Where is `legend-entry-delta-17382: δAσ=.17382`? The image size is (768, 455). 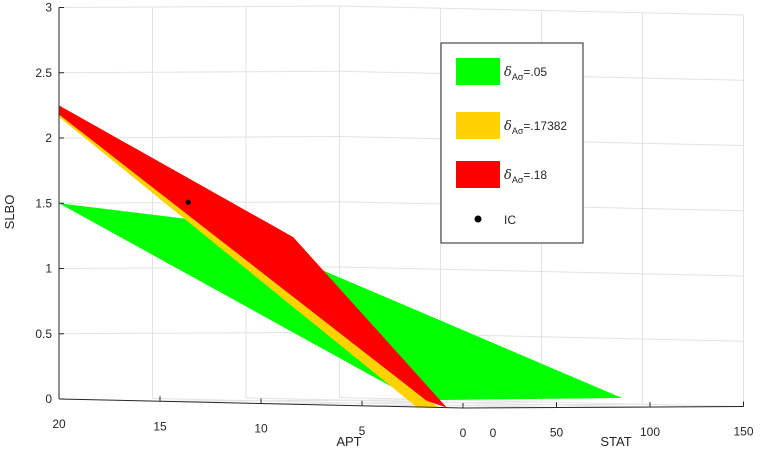 legend-entry-delta-17382: δAσ=.17382 is located at coordinates (535, 127).